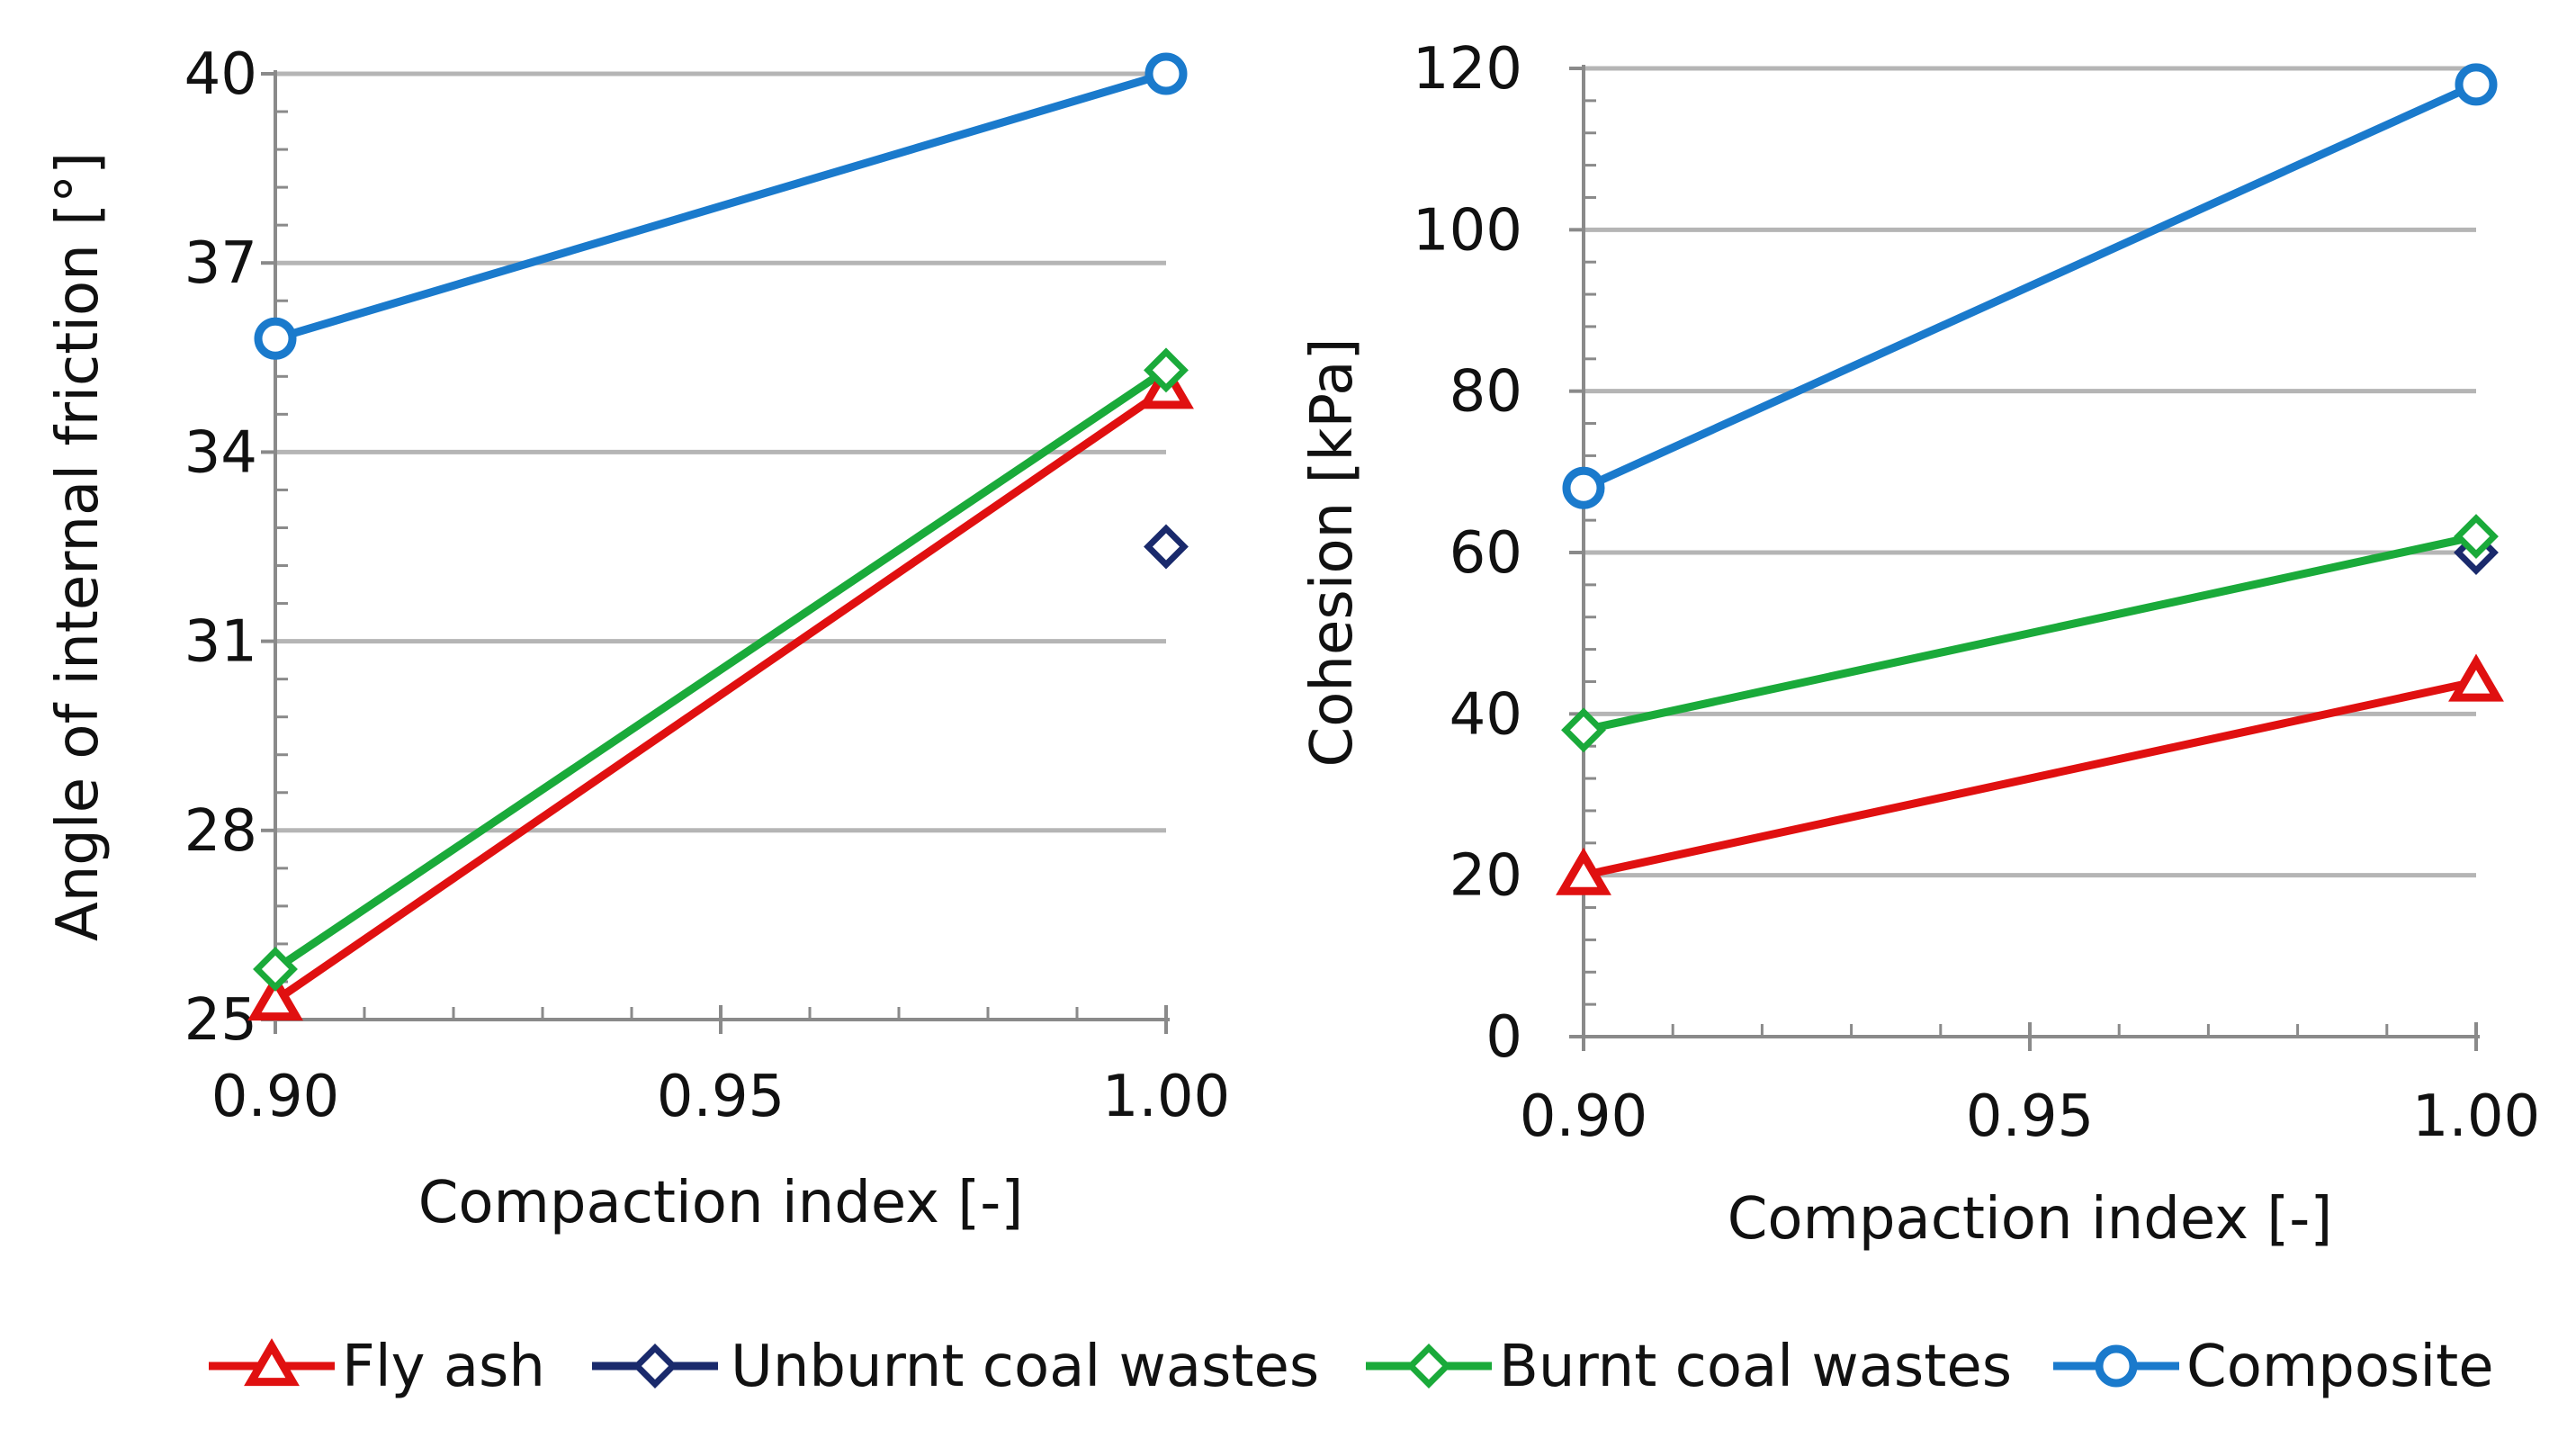  Describe the element at coordinates (444, 1367) in the screenshot. I see `legend-label: Fly ash` at that location.